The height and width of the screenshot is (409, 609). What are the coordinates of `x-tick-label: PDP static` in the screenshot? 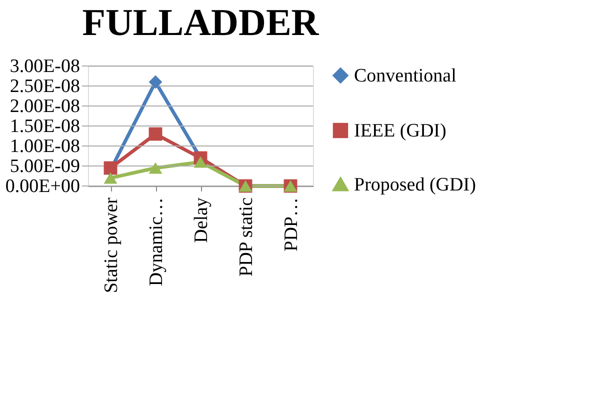 It's located at (246, 237).